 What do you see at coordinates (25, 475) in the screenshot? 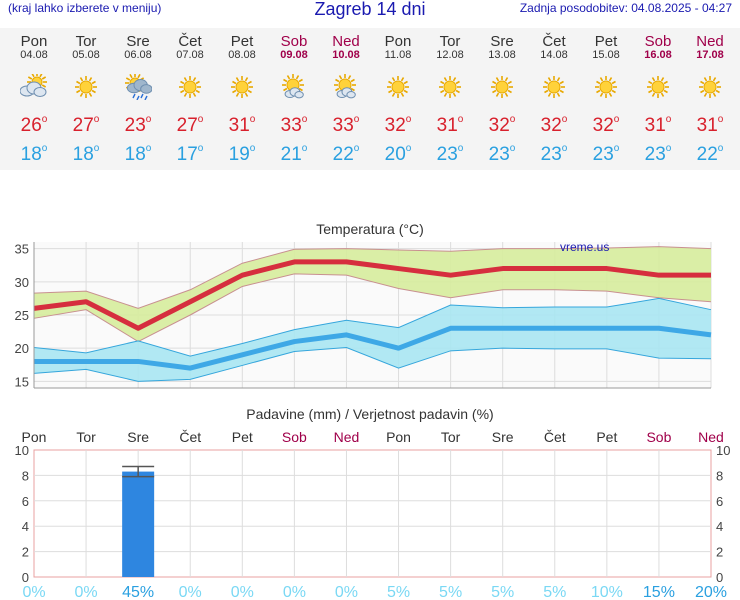
I see `y-tick-label-left: 8` at bounding box center [25, 475].